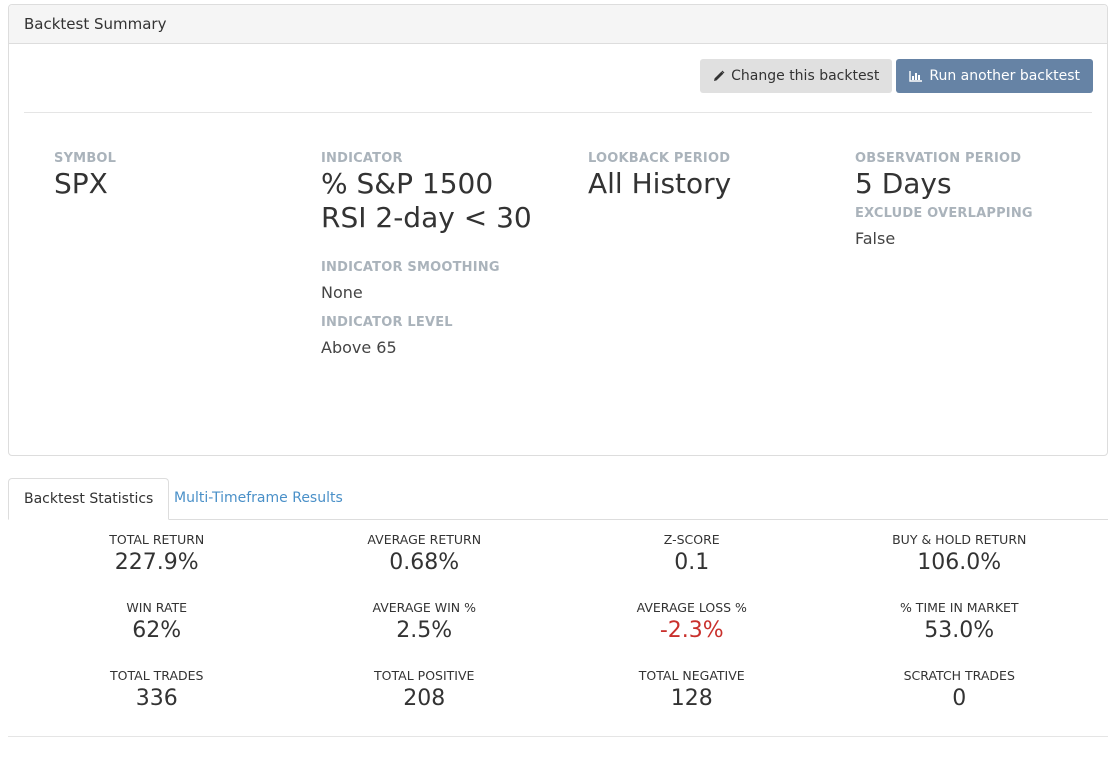 The width and height of the screenshot is (1116, 765). I want to click on stat-label: AVERAGE WIN %, so click(424, 607).